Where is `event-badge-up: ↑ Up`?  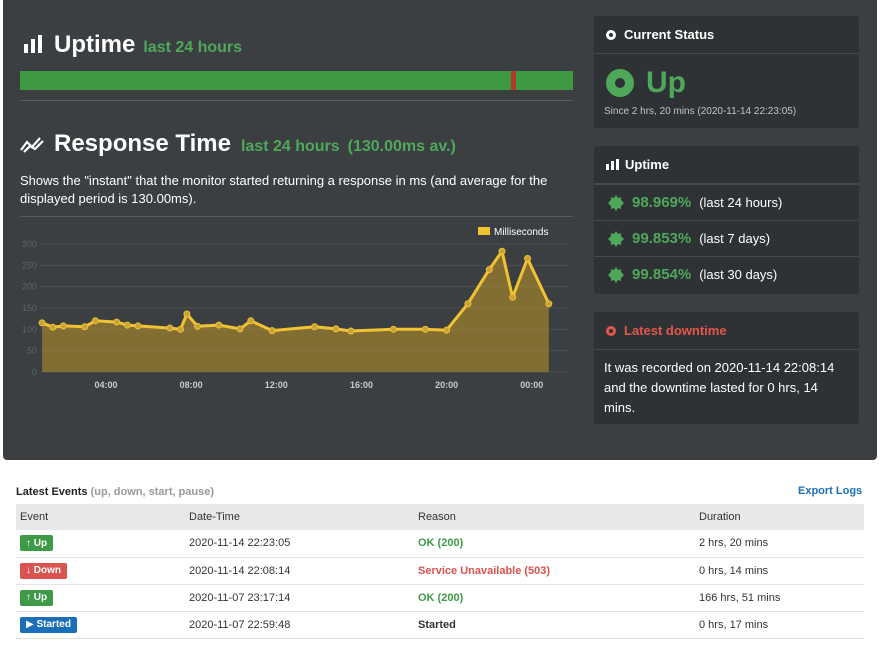 event-badge-up: ↑ Up is located at coordinates (37, 597).